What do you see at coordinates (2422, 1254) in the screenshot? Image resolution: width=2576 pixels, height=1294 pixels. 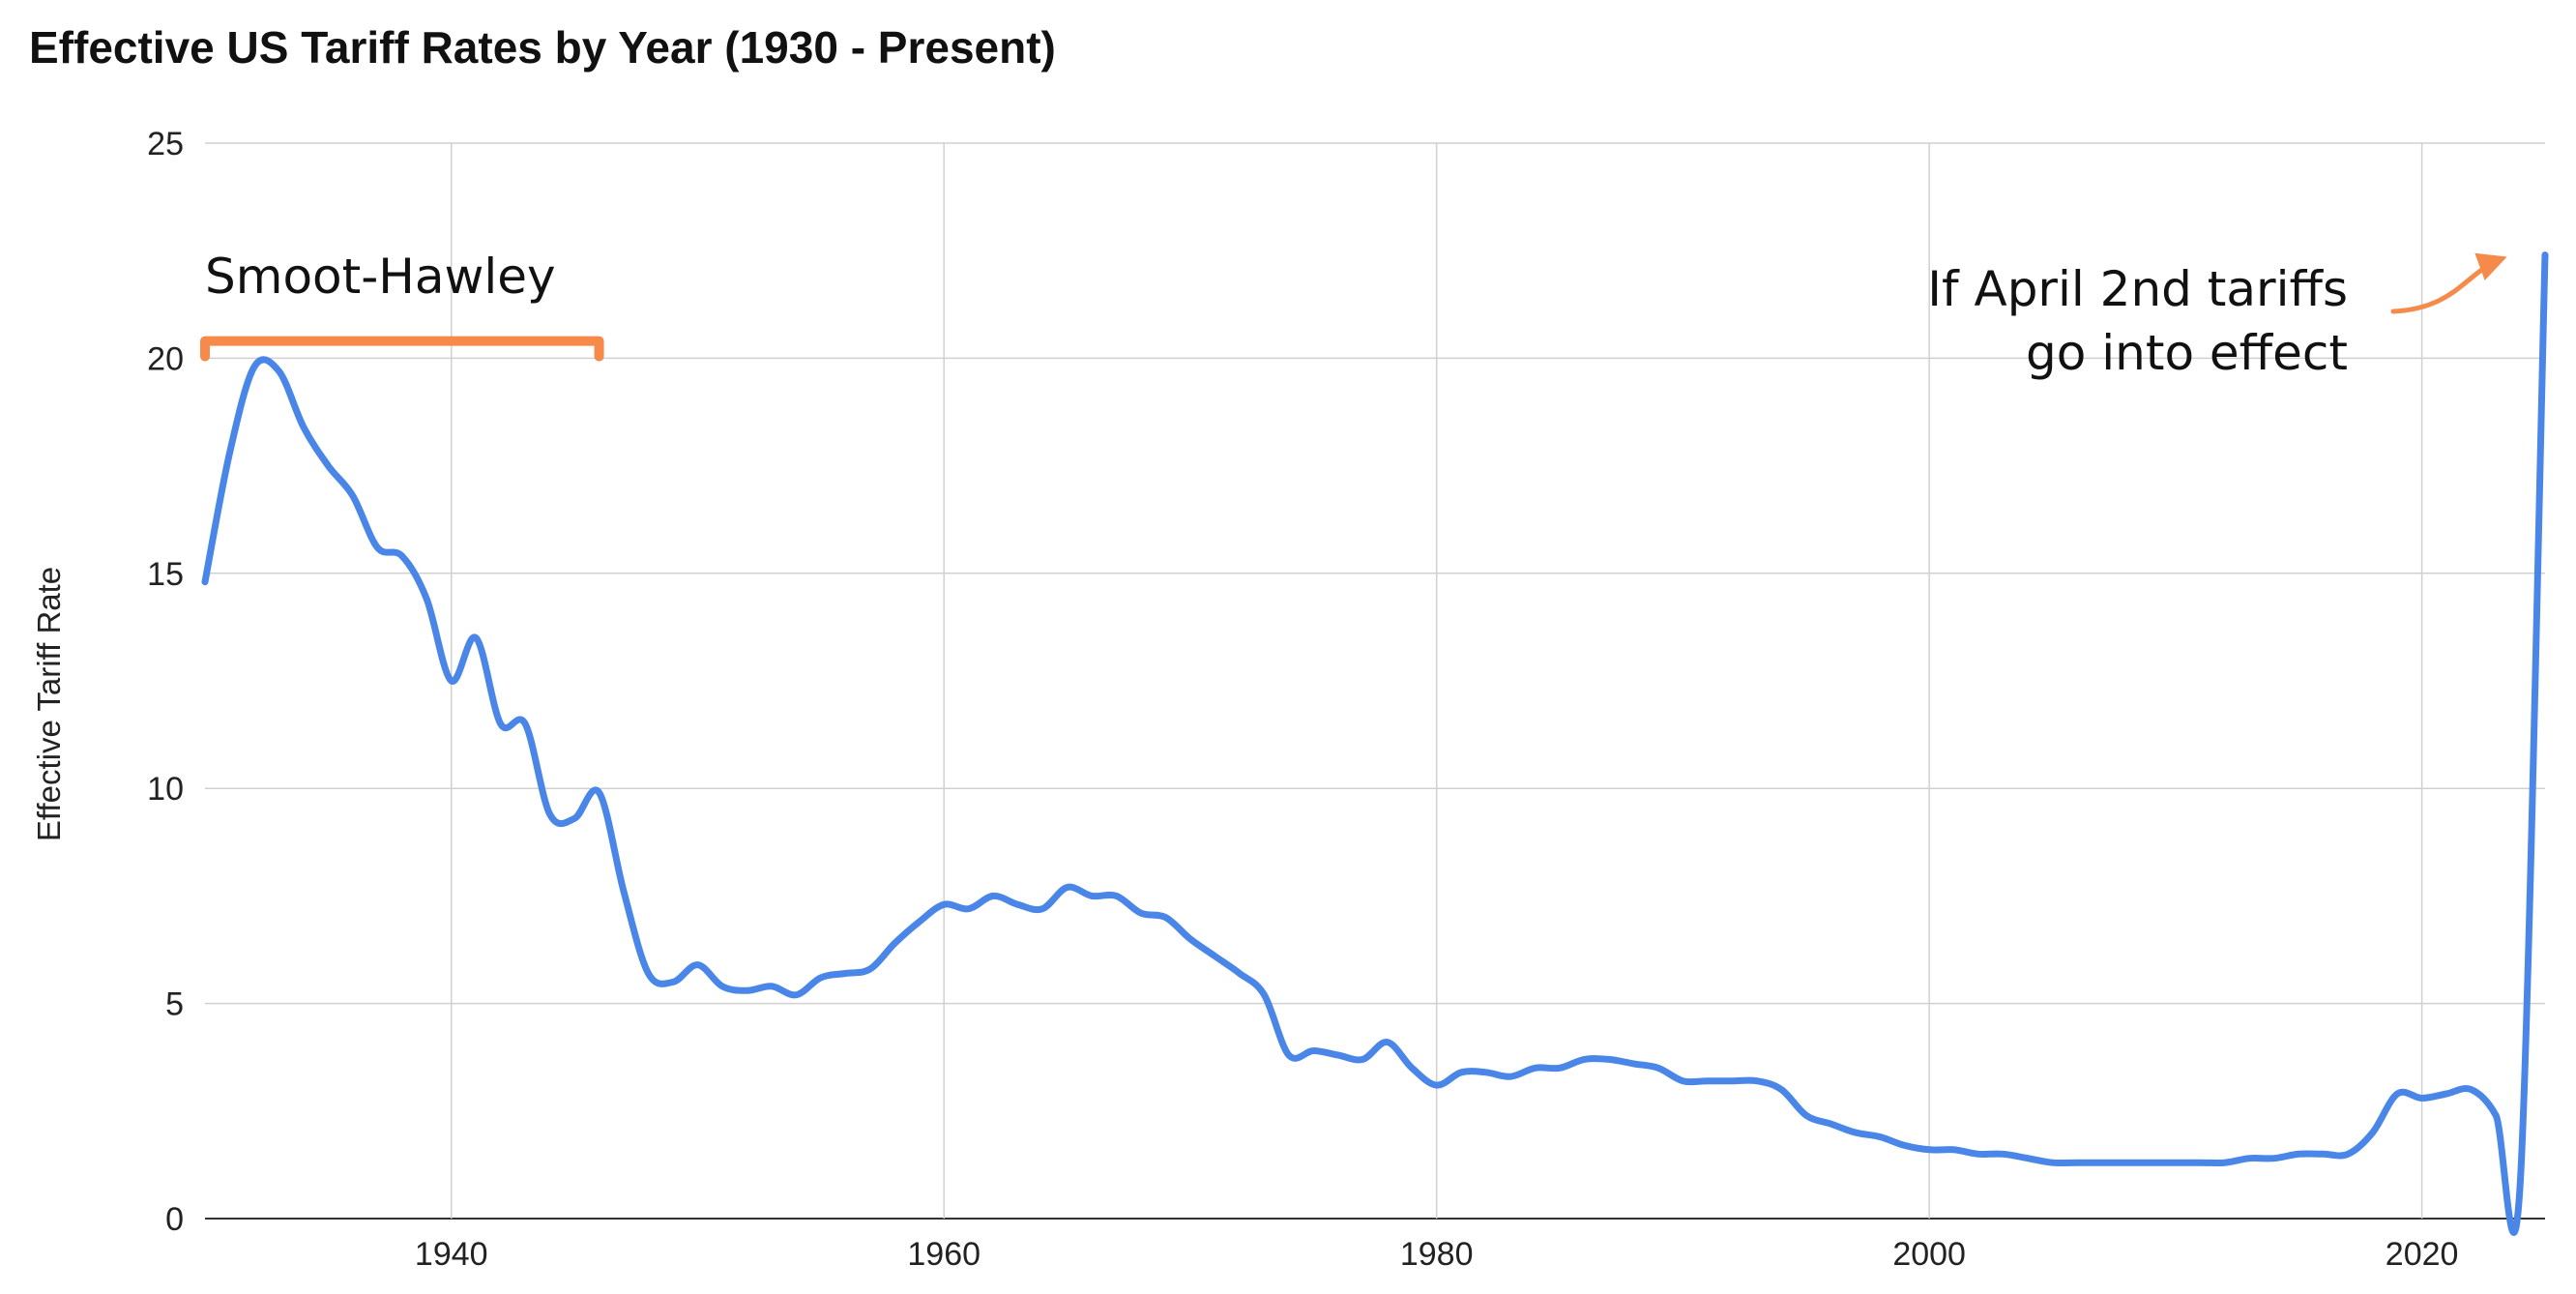 I see `x-tick-label-2020: 2020` at bounding box center [2422, 1254].